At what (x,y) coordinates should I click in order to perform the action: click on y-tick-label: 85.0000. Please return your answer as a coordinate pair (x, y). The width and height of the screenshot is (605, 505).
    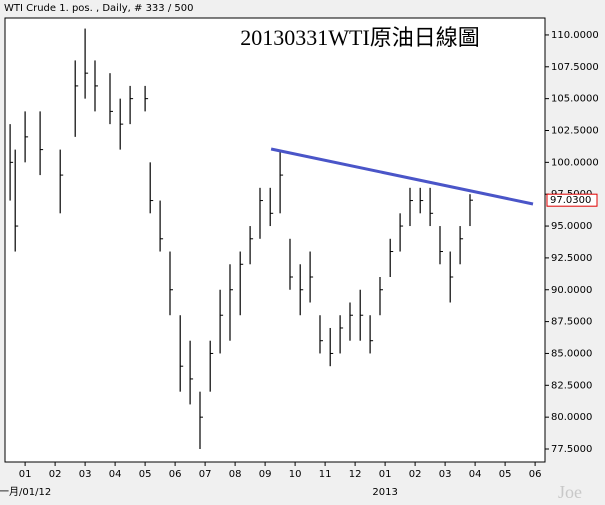
    Looking at the image, I should click on (571, 353).